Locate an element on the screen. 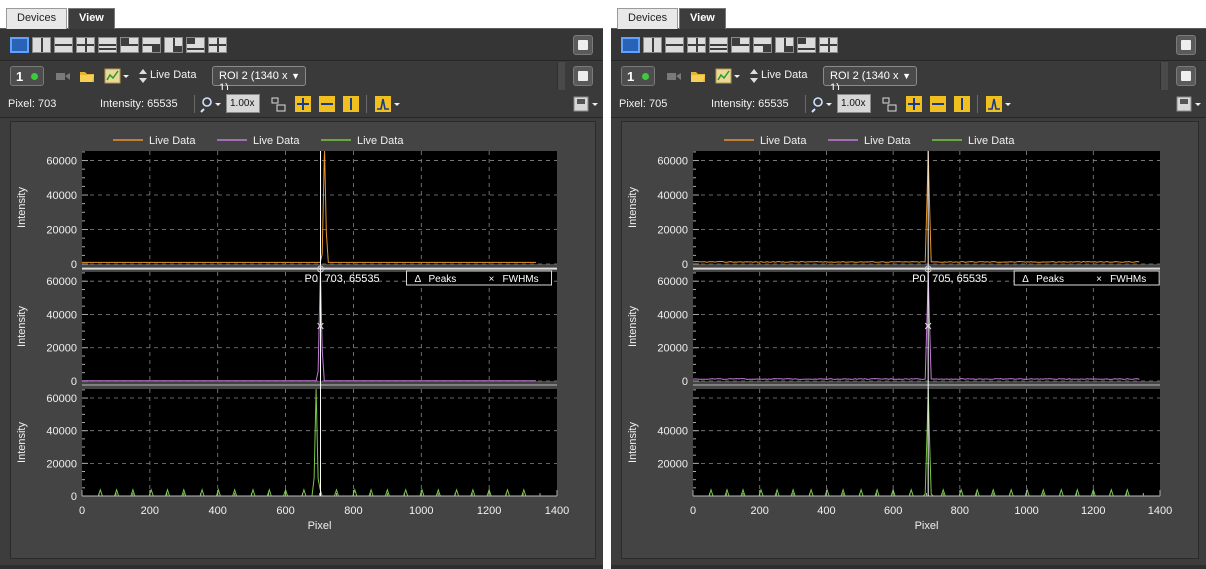 The height and width of the screenshot is (569, 1206). acquisition-toolbar: 1 Live Data ROI 2 (1340 x 1) ▼ is located at coordinates (908, 78).